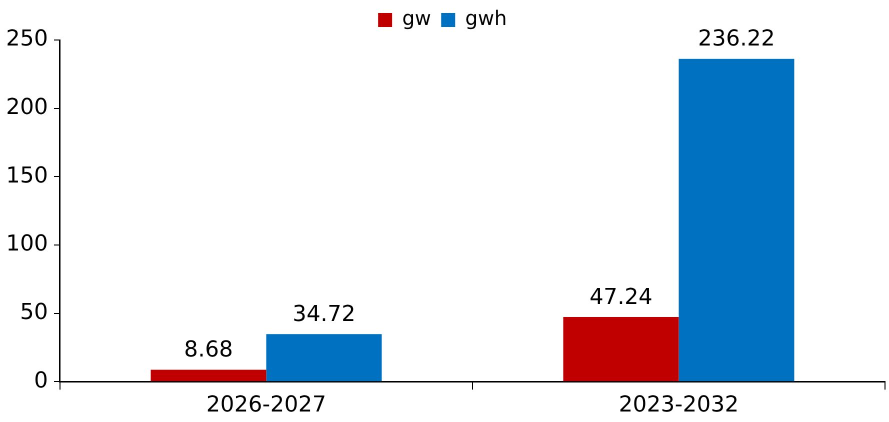 This screenshot has width=889, height=422. Describe the element at coordinates (678, 405) in the screenshot. I see `x-tick-label: 2023-2032` at that location.